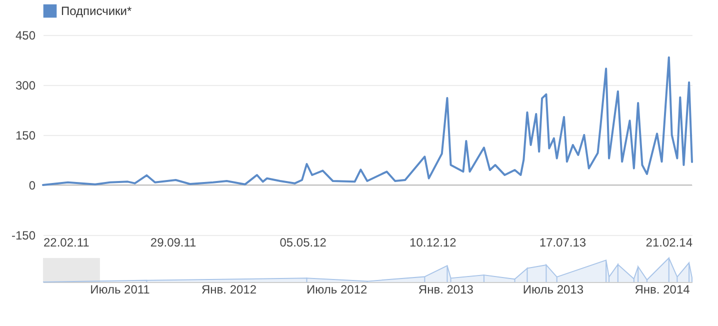  What do you see at coordinates (173, 243) in the screenshot?
I see `x-tick-label: 29.09.11` at bounding box center [173, 243].